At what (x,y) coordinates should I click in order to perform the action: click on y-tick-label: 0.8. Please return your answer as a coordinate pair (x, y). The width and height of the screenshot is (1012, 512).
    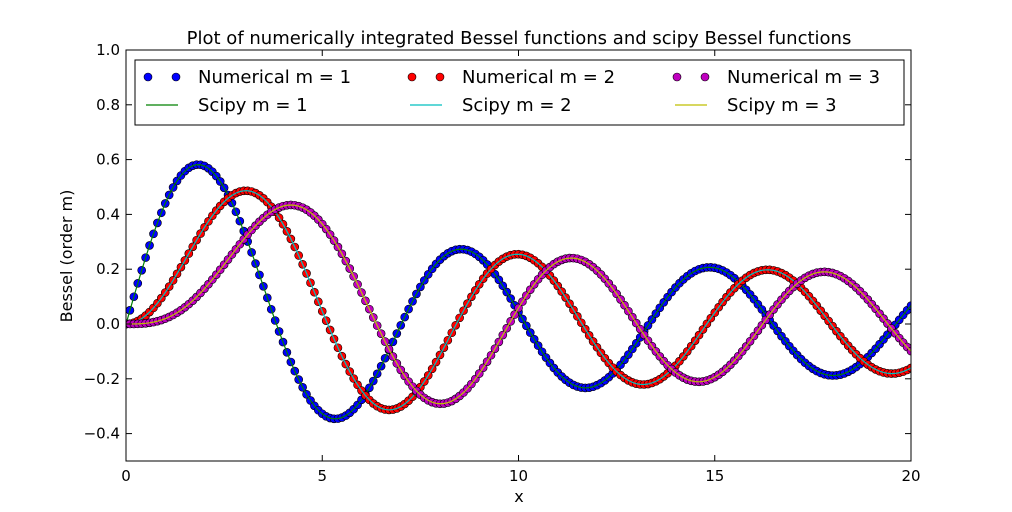
    Looking at the image, I should click on (108, 105).